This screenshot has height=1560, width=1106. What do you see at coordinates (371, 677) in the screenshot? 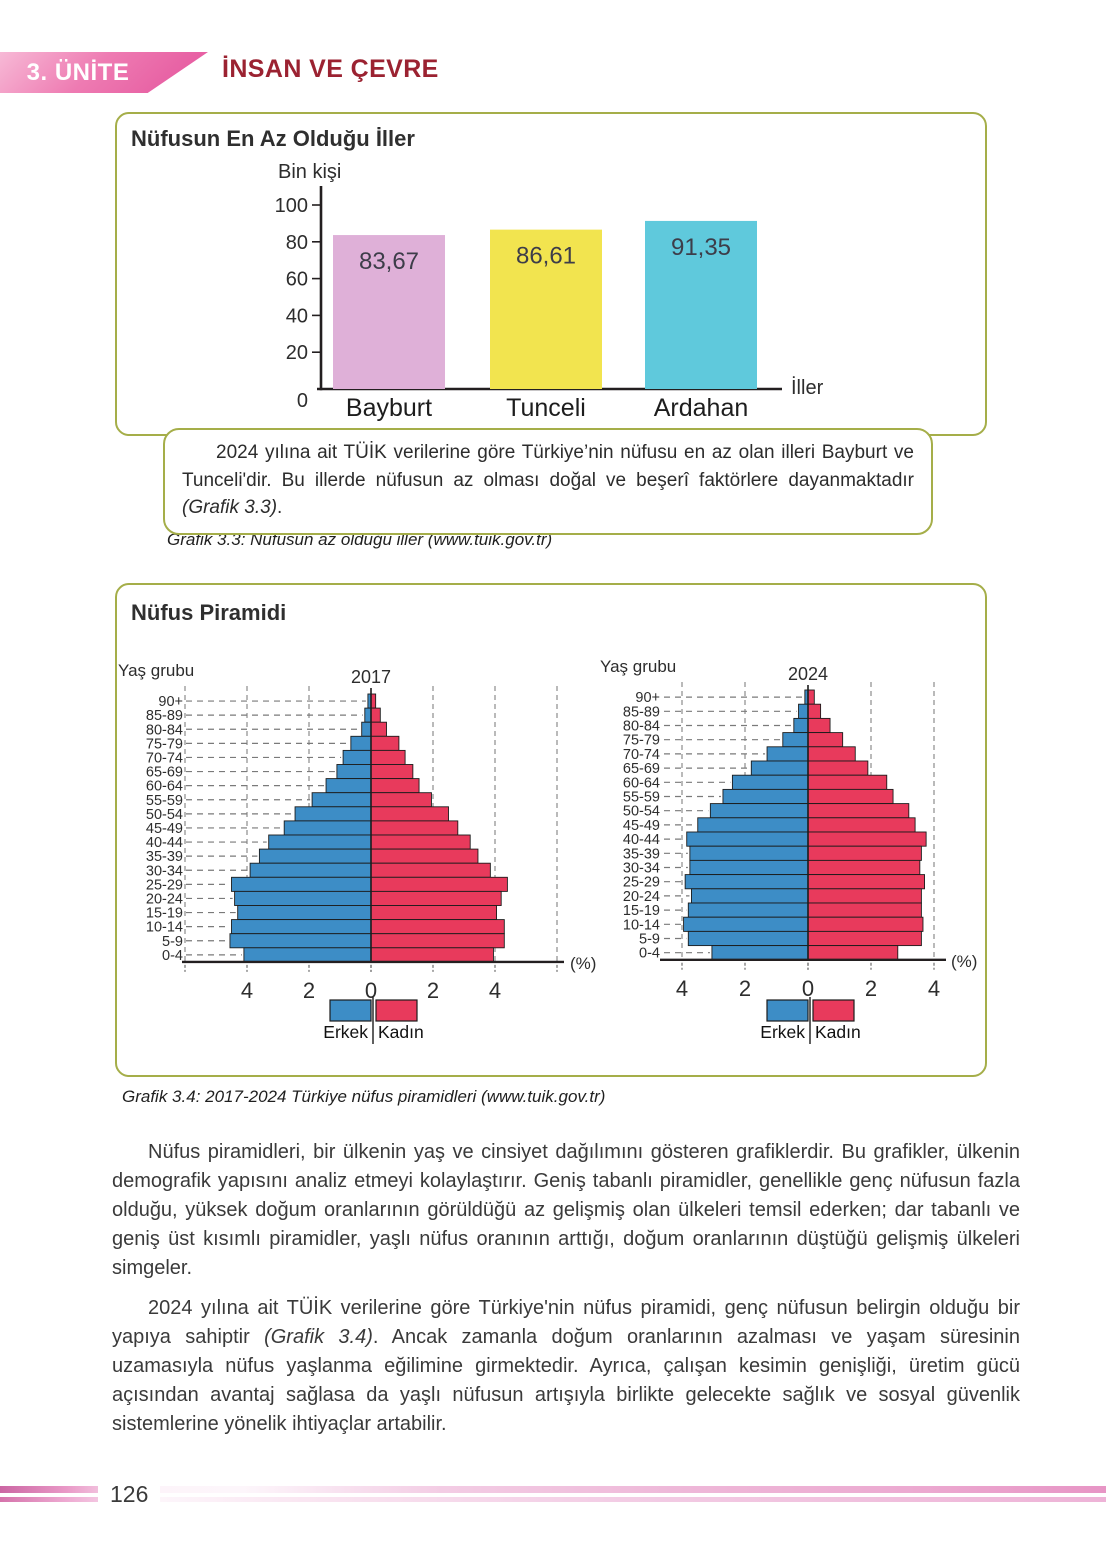
I see `pyramid-year-title: 2017` at bounding box center [371, 677].